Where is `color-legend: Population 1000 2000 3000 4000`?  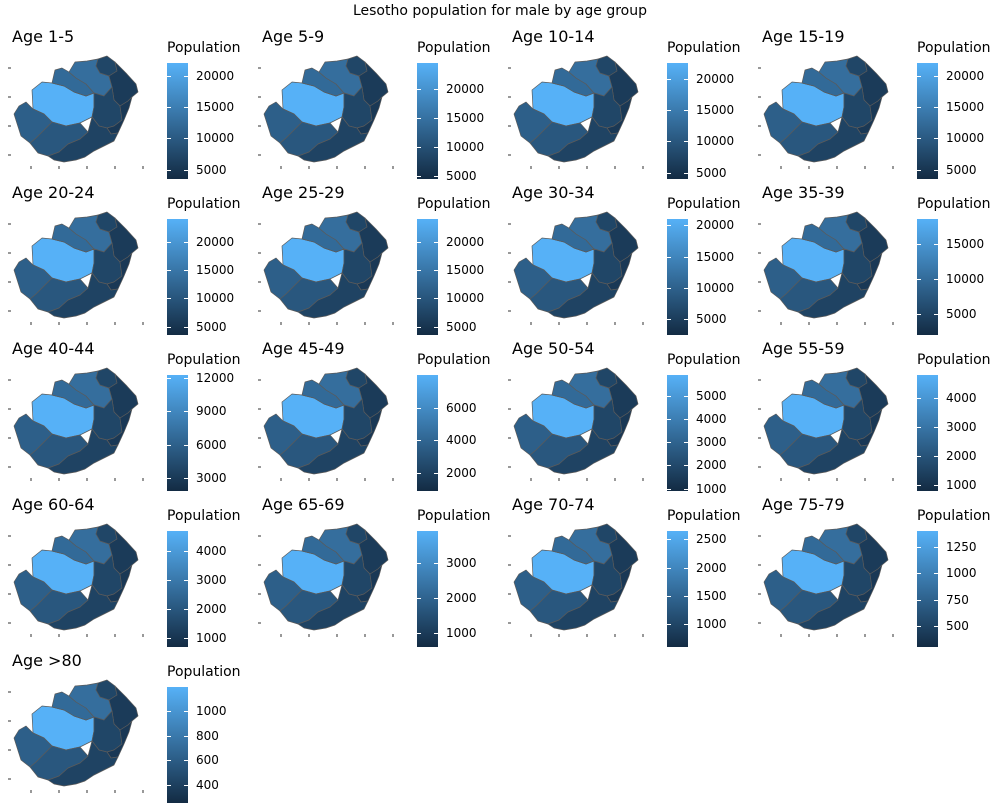 color-legend: Population 1000 2000 3000 4000 is located at coordinates (208, 577).